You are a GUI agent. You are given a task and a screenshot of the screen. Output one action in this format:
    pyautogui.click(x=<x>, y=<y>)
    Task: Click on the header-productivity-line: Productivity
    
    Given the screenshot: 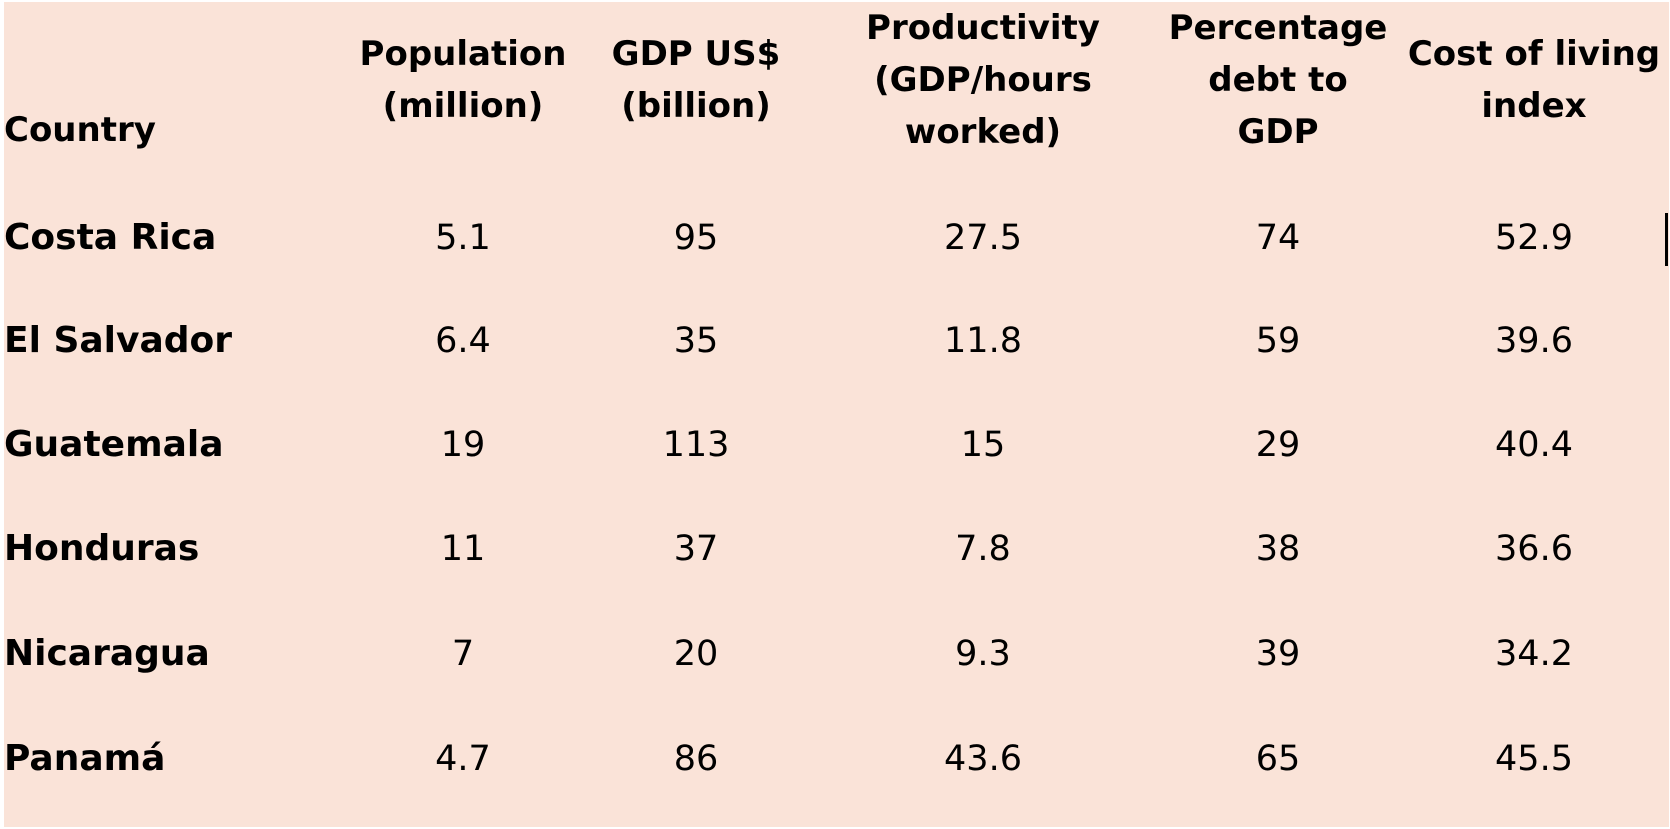 What is the action you would take?
    pyautogui.click(x=983, y=28)
    